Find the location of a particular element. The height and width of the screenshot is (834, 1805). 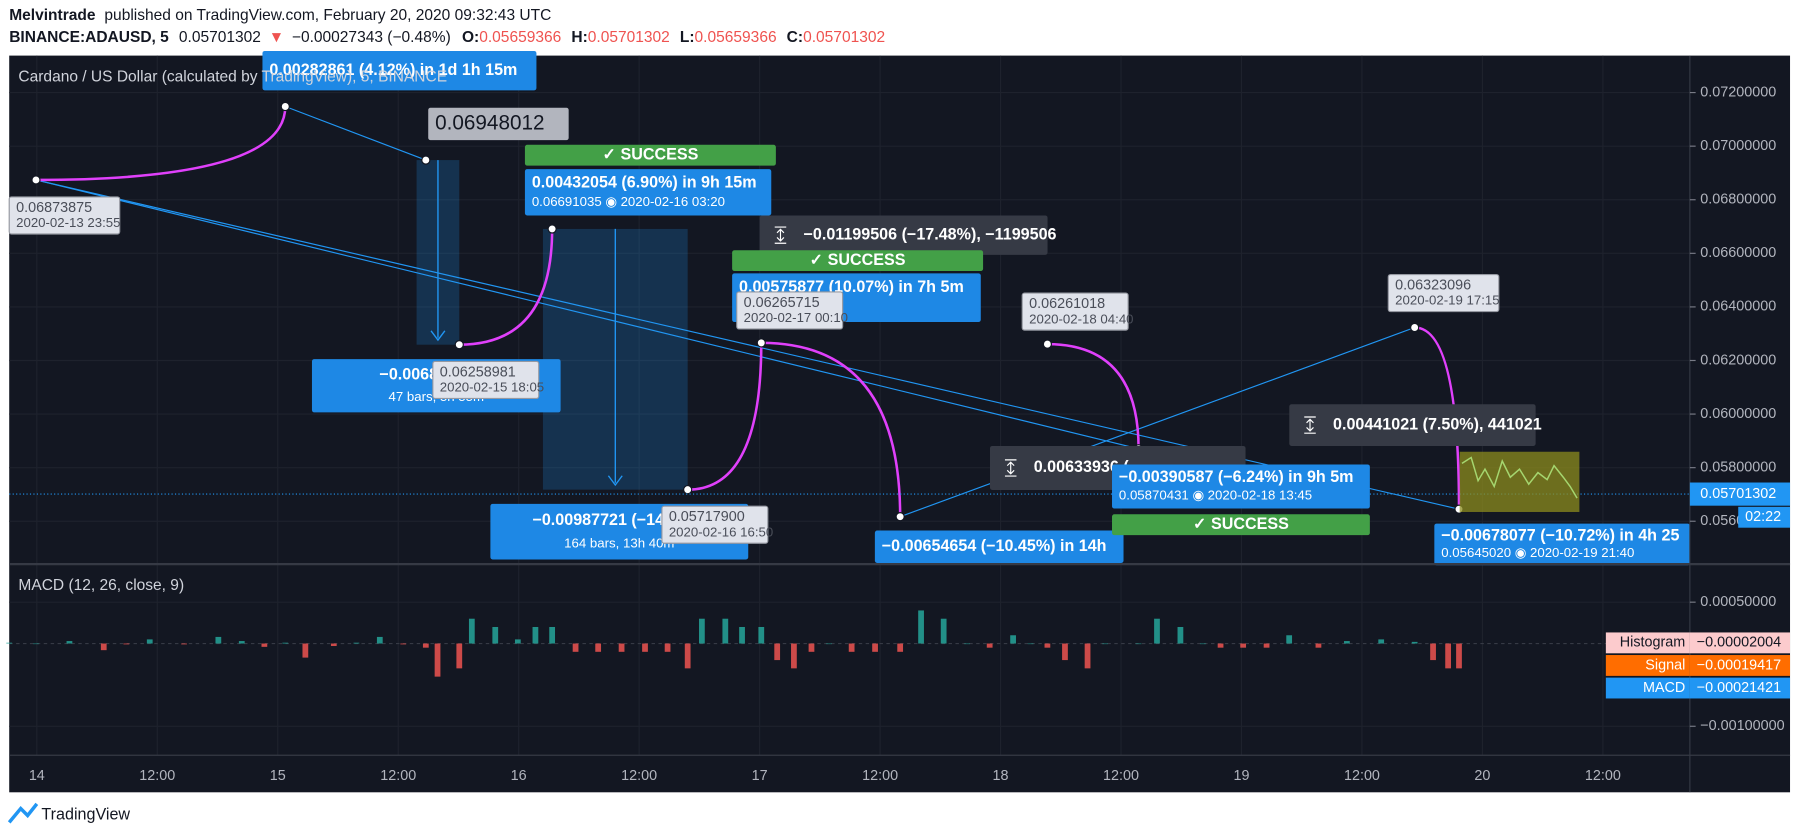

legend-name: Signal is located at coordinates (1665, 665).